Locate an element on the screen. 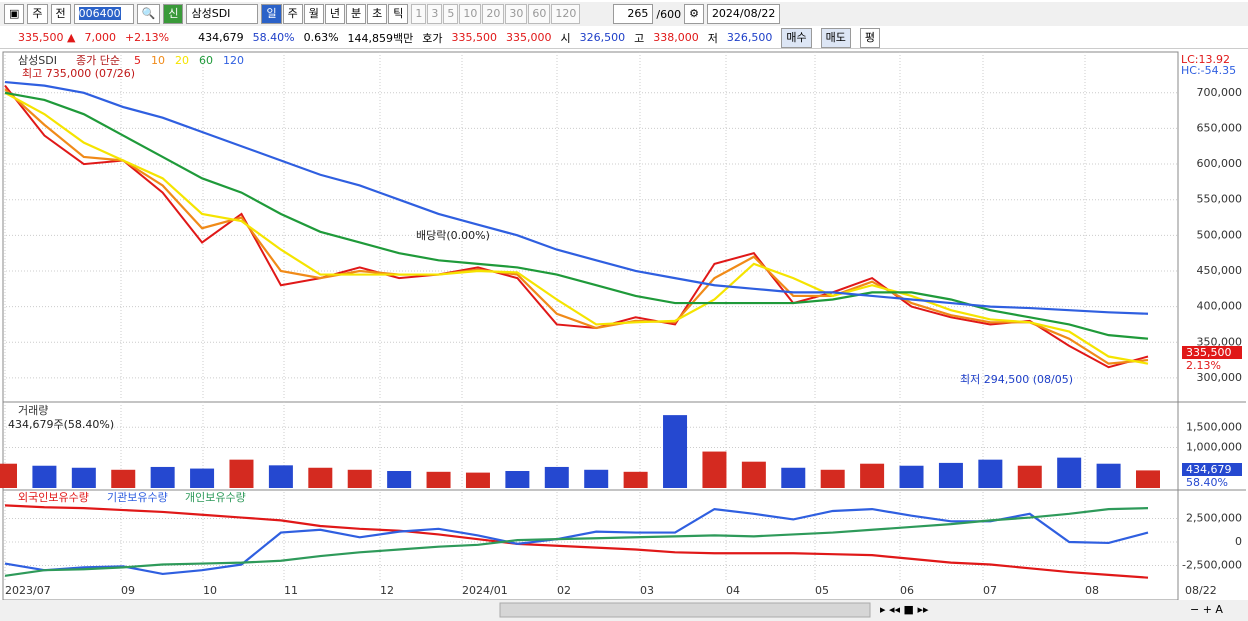  avg-button: 평 is located at coordinates (870, 37).